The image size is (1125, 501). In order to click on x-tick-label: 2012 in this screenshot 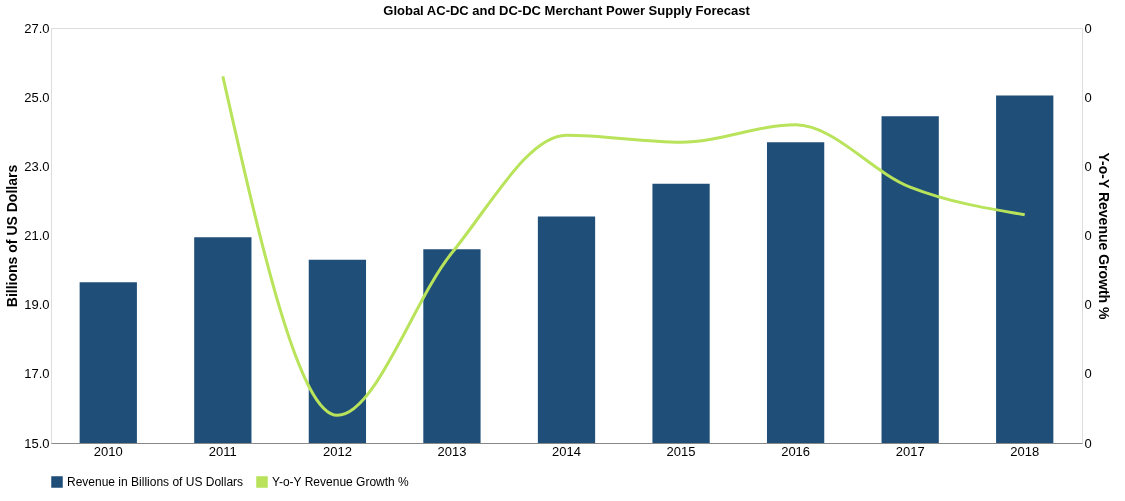, I will do `click(337, 451)`.